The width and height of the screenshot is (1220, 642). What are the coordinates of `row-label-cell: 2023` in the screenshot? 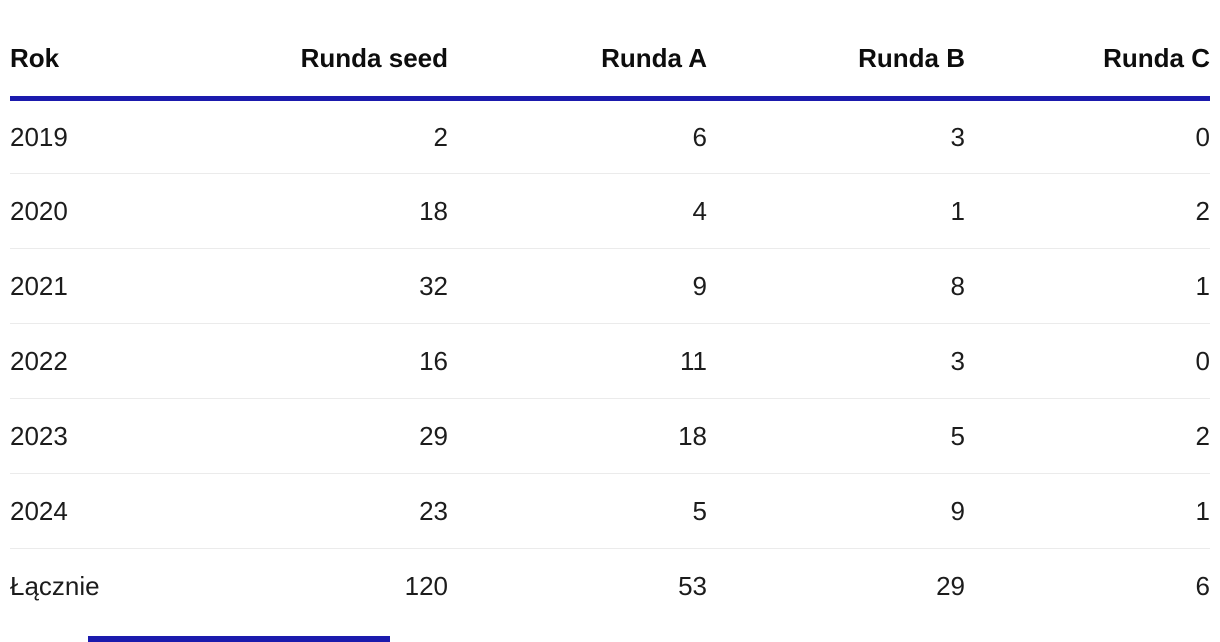 It's located at (100, 436).